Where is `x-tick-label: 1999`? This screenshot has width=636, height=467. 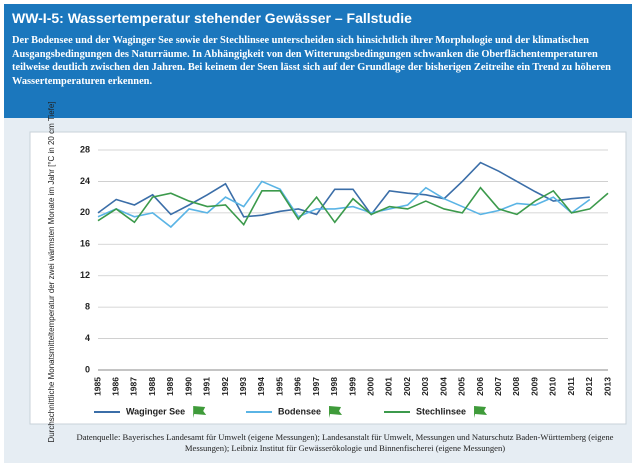 x-tick-label: 1999 is located at coordinates (352, 386).